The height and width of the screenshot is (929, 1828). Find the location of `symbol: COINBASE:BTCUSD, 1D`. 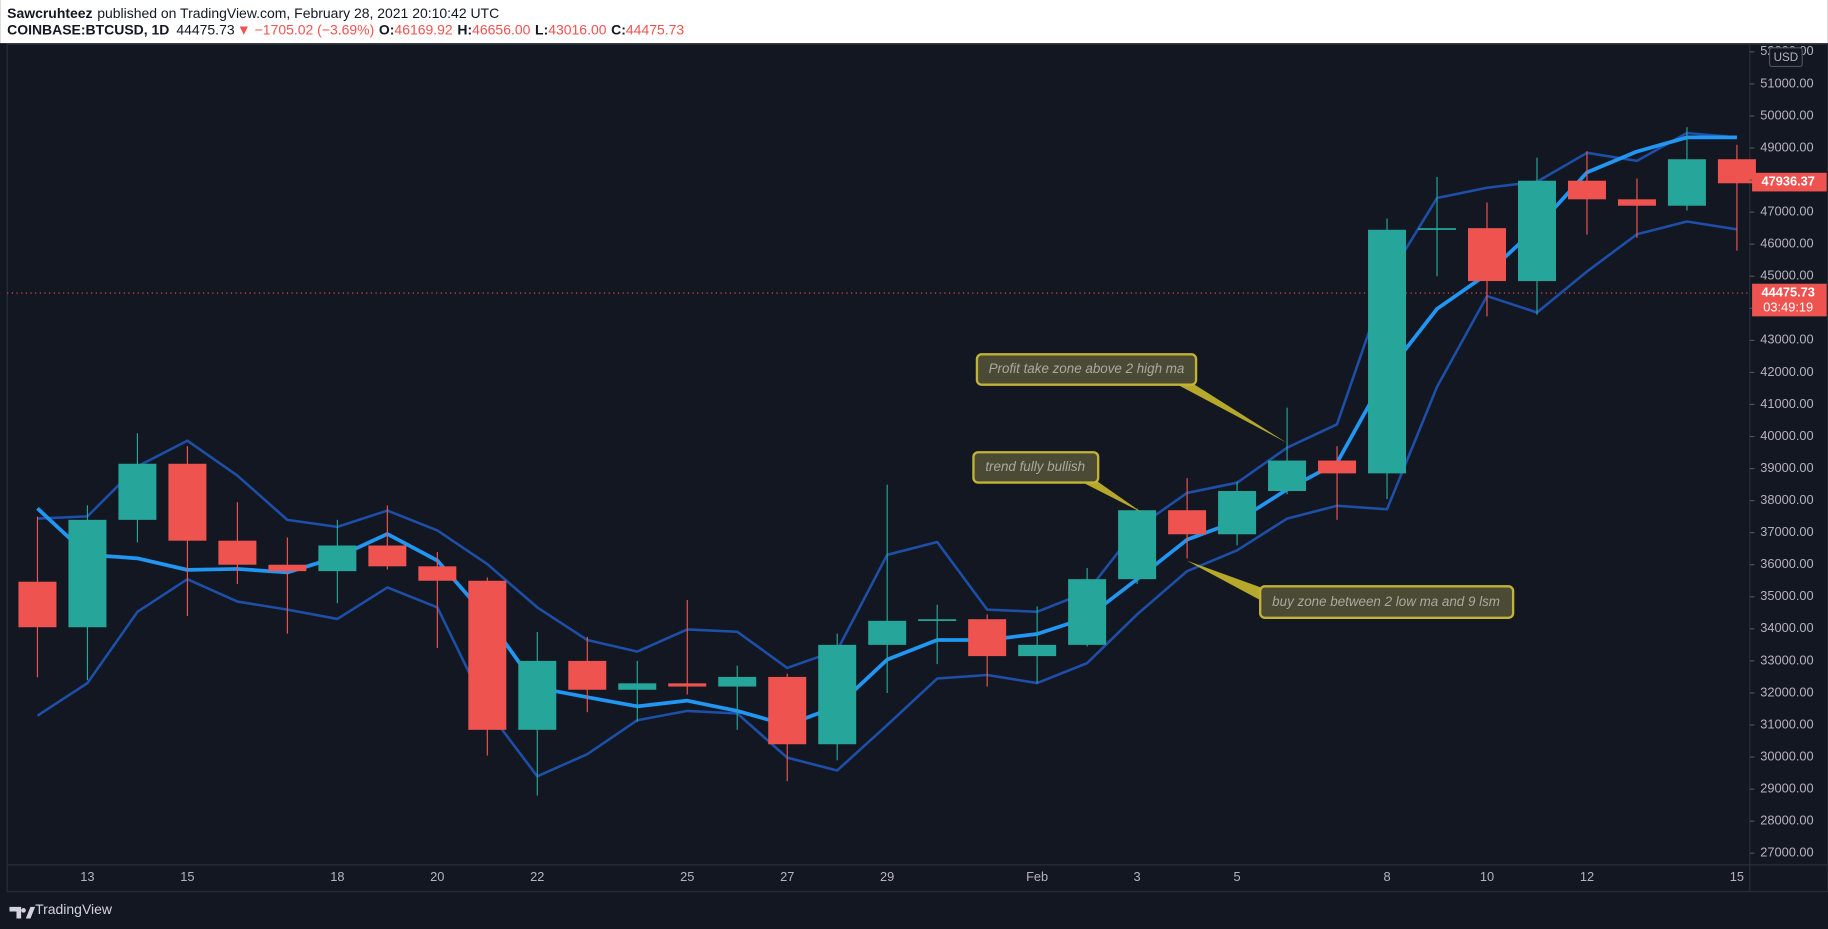

symbol: COINBASE:BTCUSD, 1D is located at coordinates (88, 29).